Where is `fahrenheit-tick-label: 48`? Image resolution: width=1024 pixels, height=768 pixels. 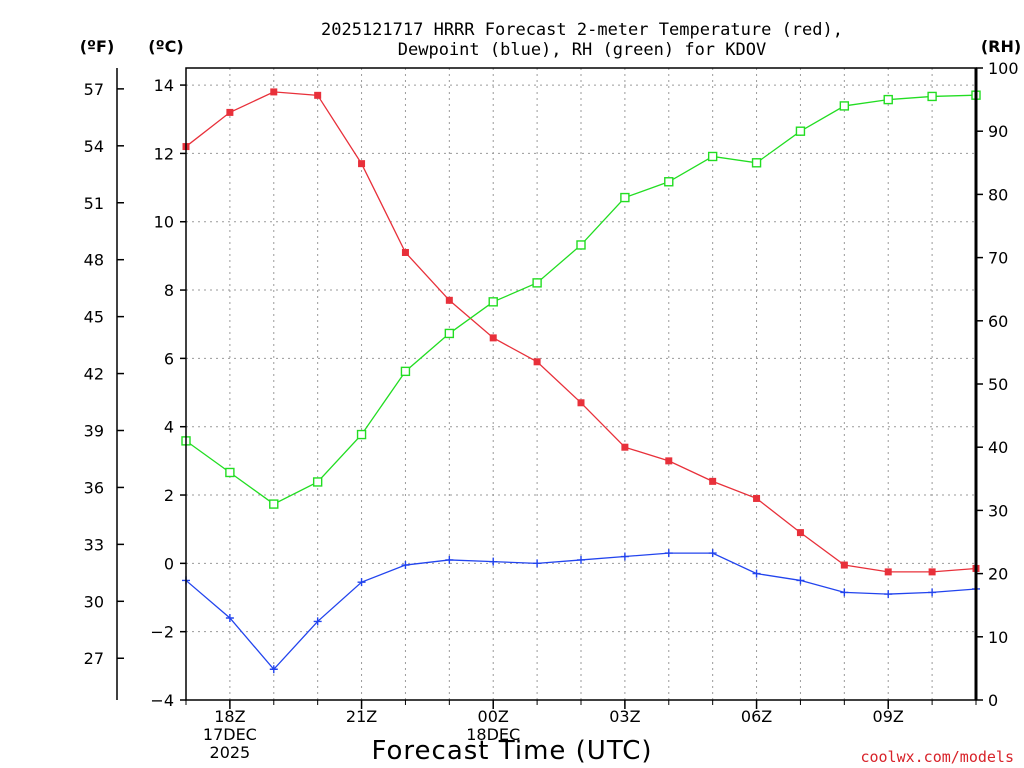 fahrenheit-tick-label: 48 is located at coordinates (94, 260).